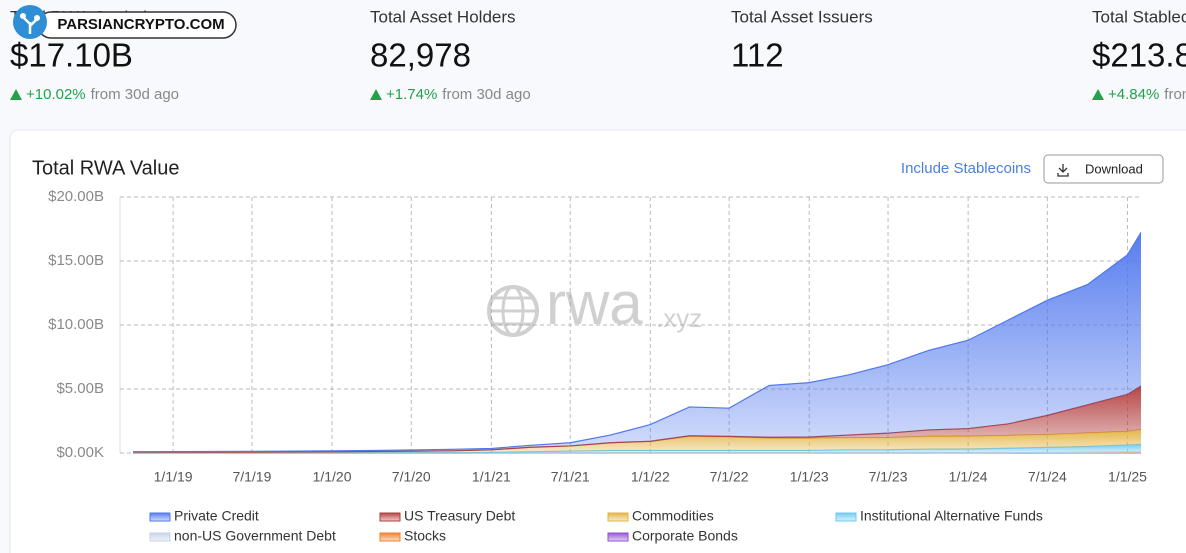 This screenshot has width=1186, height=553. I want to click on y-tick-label: $0.00K, so click(80, 452).